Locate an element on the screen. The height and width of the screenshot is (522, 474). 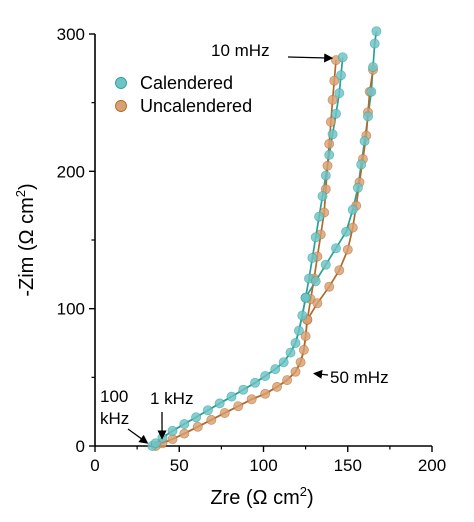
x-axis-title: Zre (Ω cm2) is located at coordinates (261, 496).